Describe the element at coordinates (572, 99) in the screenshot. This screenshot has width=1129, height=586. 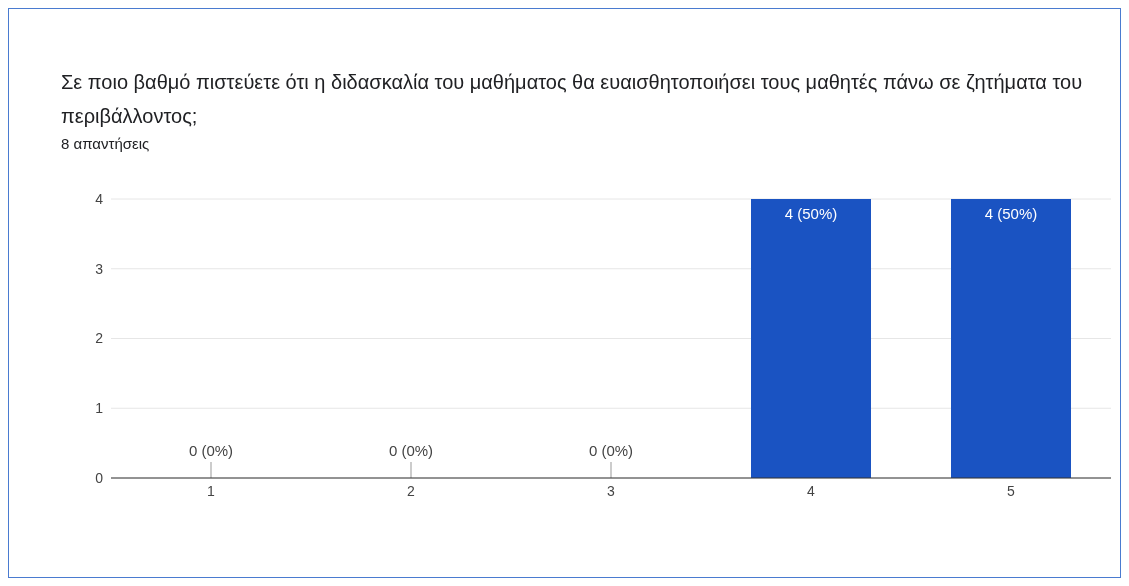
I see `chart-title: Σε ποιο βαθμό πιστεύετε ότι η διδασκαλία του μαθήματος θα ευαισθητοποιήσει τους μαθητές πάνω σε ζητήματα του περιβάλλοντος;` at that location.